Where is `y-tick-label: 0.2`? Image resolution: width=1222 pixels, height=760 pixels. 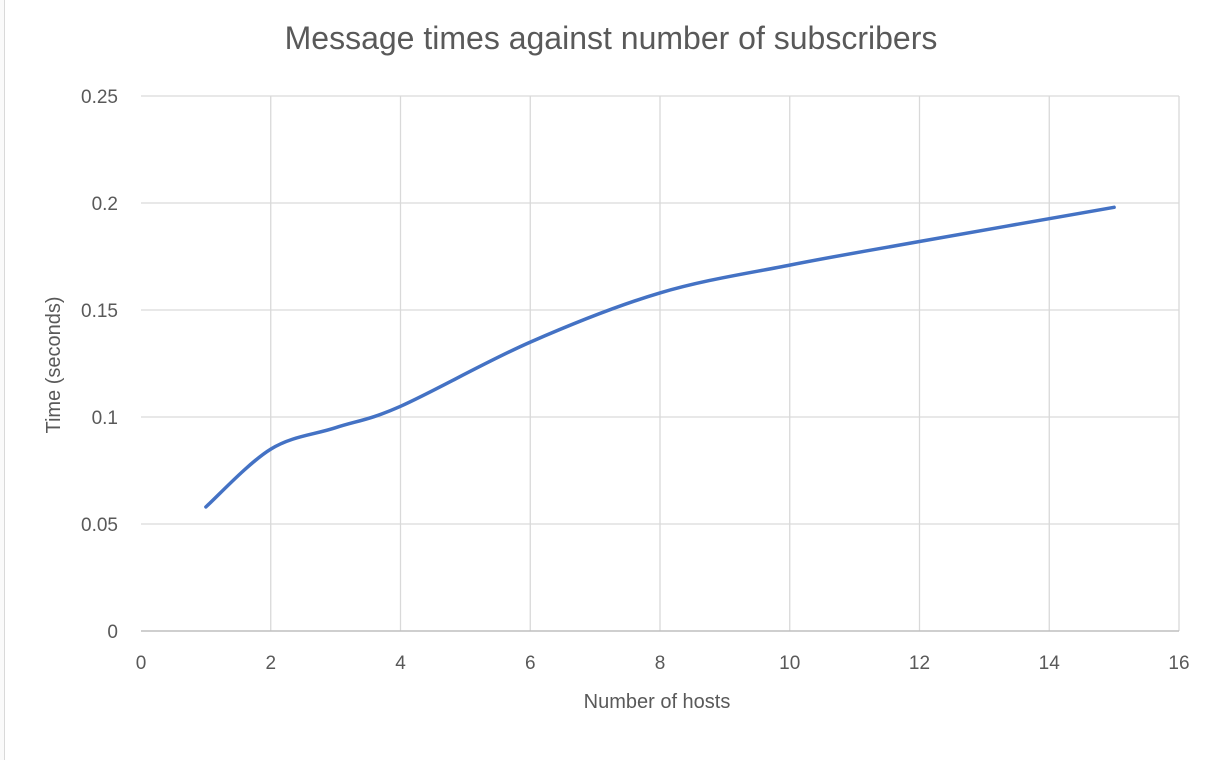 y-tick-label: 0.2 is located at coordinates (105, 204).